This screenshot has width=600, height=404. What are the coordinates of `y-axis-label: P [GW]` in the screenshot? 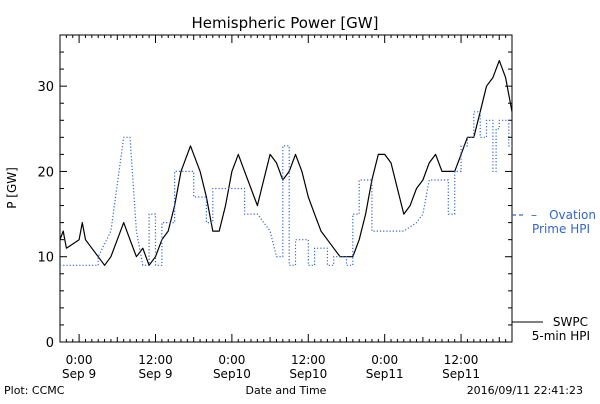 It's located at (12, 188).